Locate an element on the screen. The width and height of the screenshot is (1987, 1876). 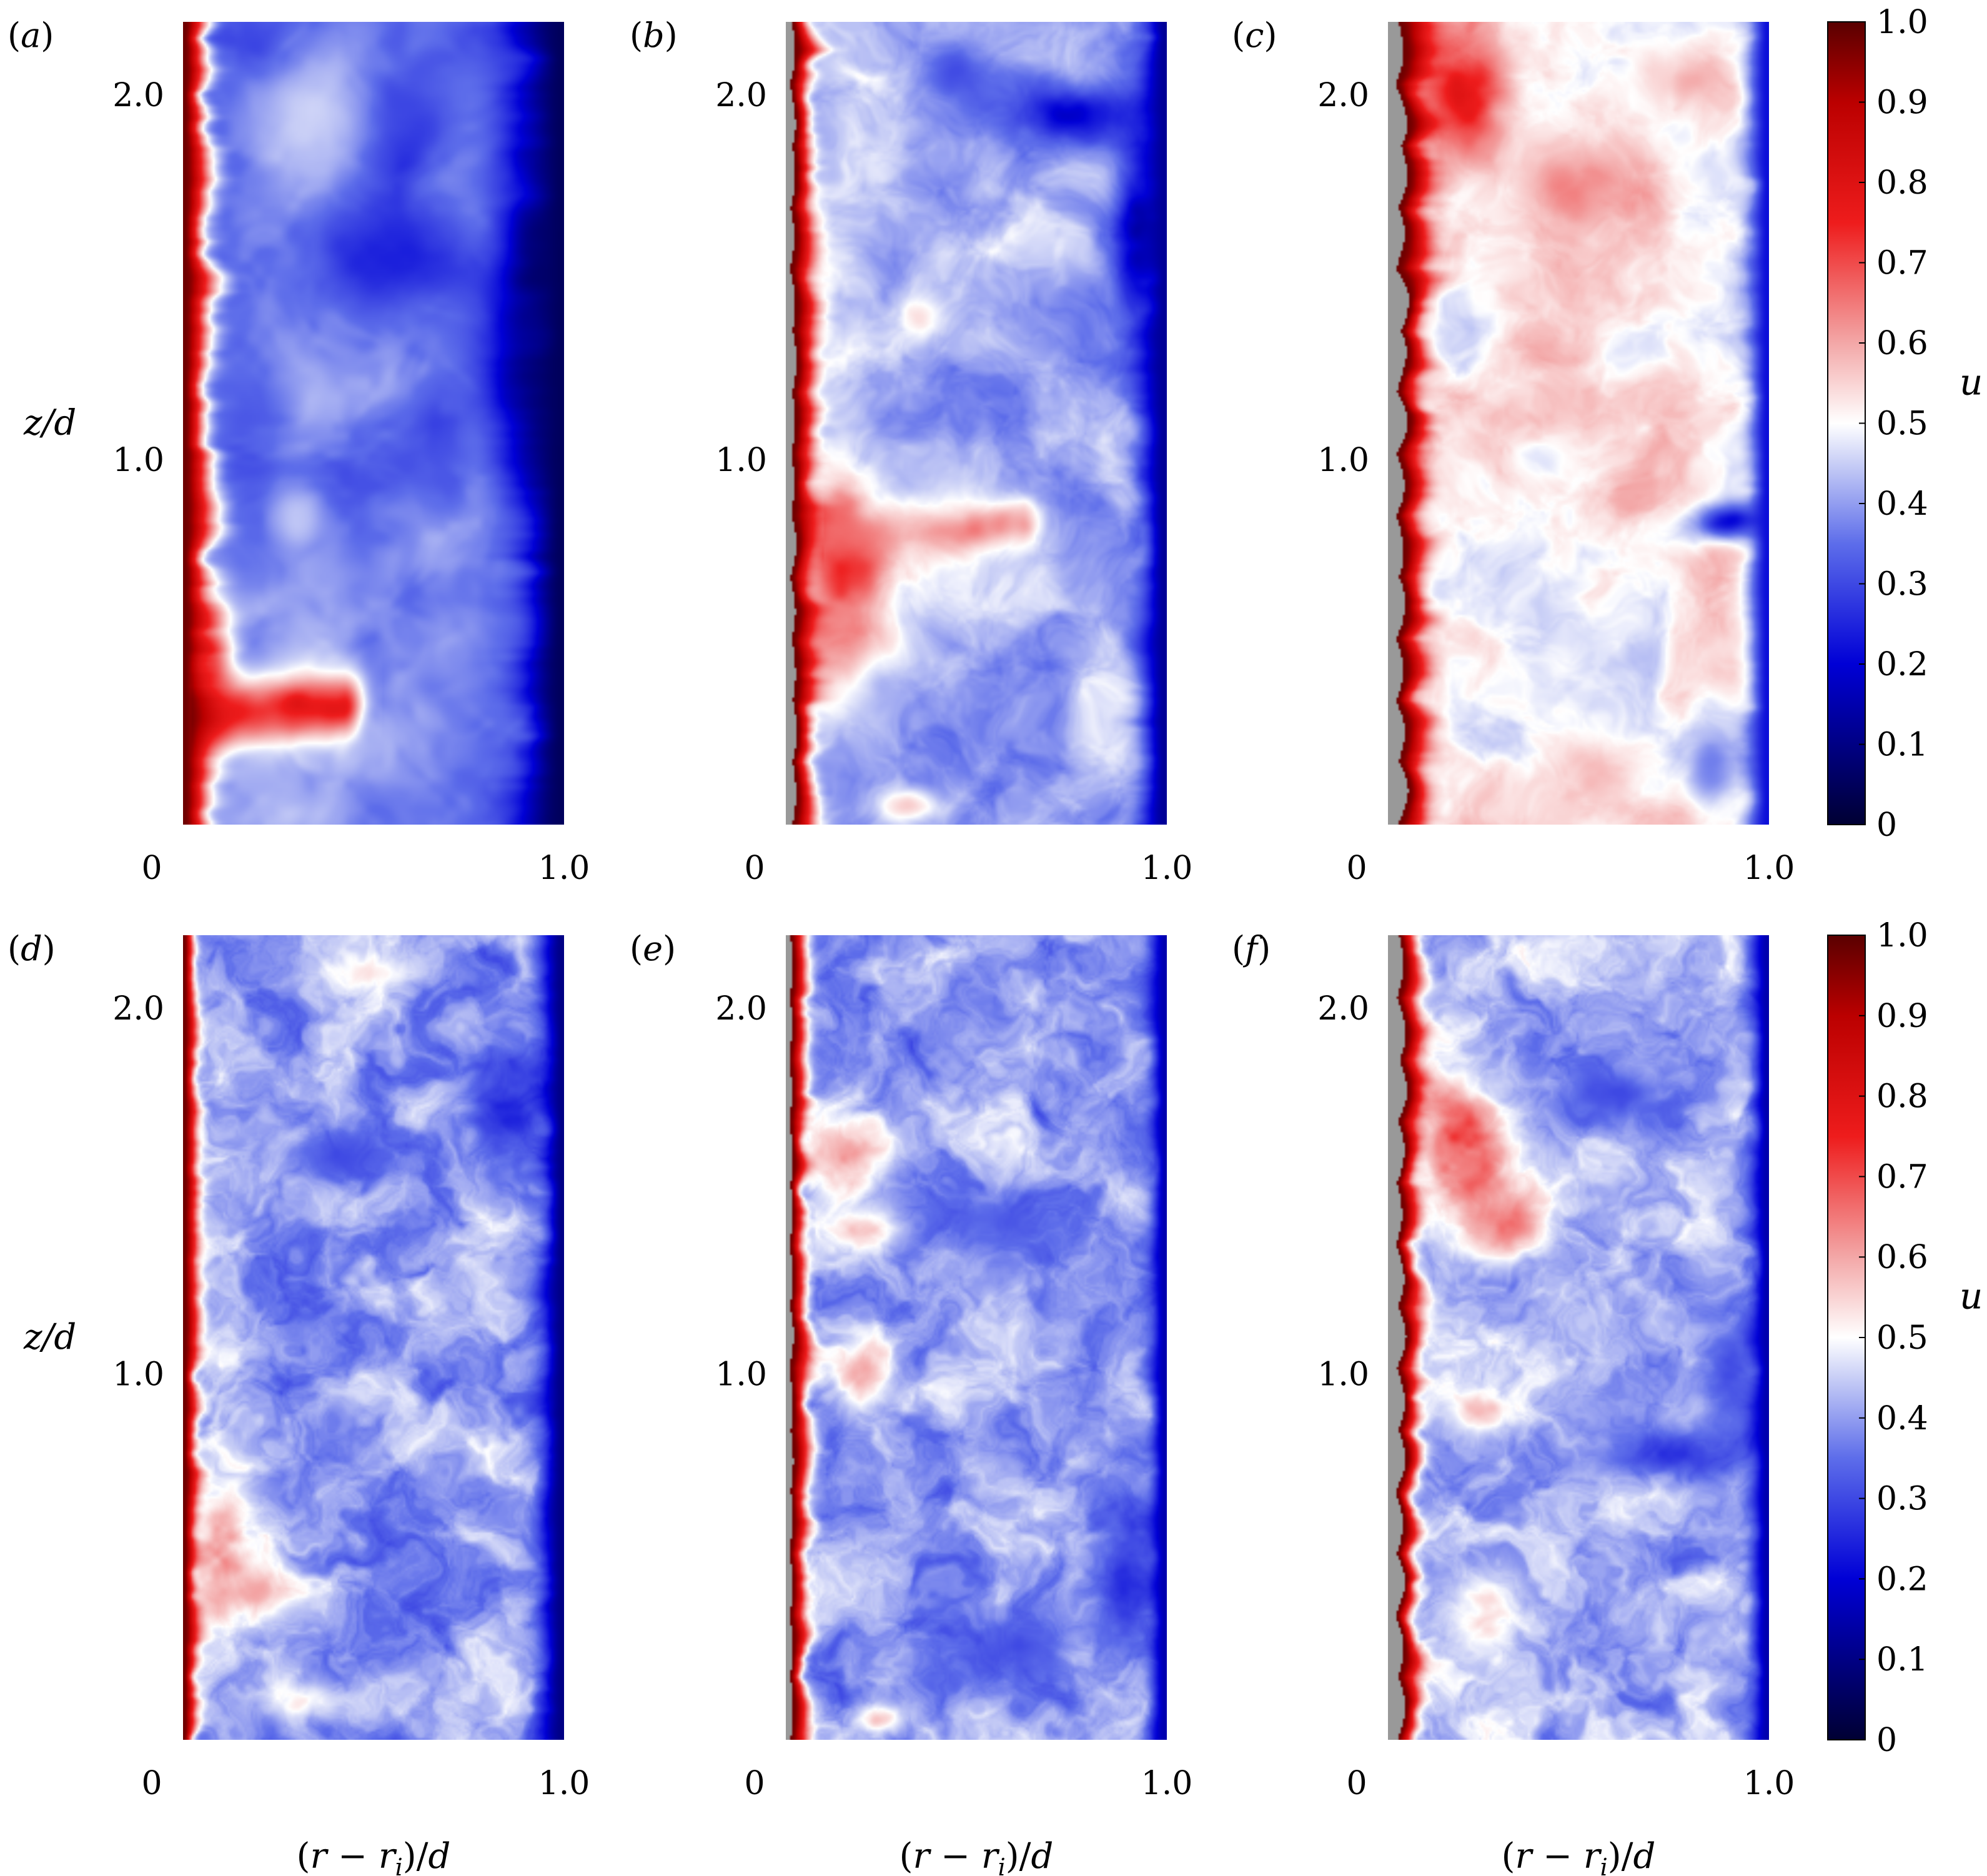
panel-label: (e) is located at coordinates (653, 948).